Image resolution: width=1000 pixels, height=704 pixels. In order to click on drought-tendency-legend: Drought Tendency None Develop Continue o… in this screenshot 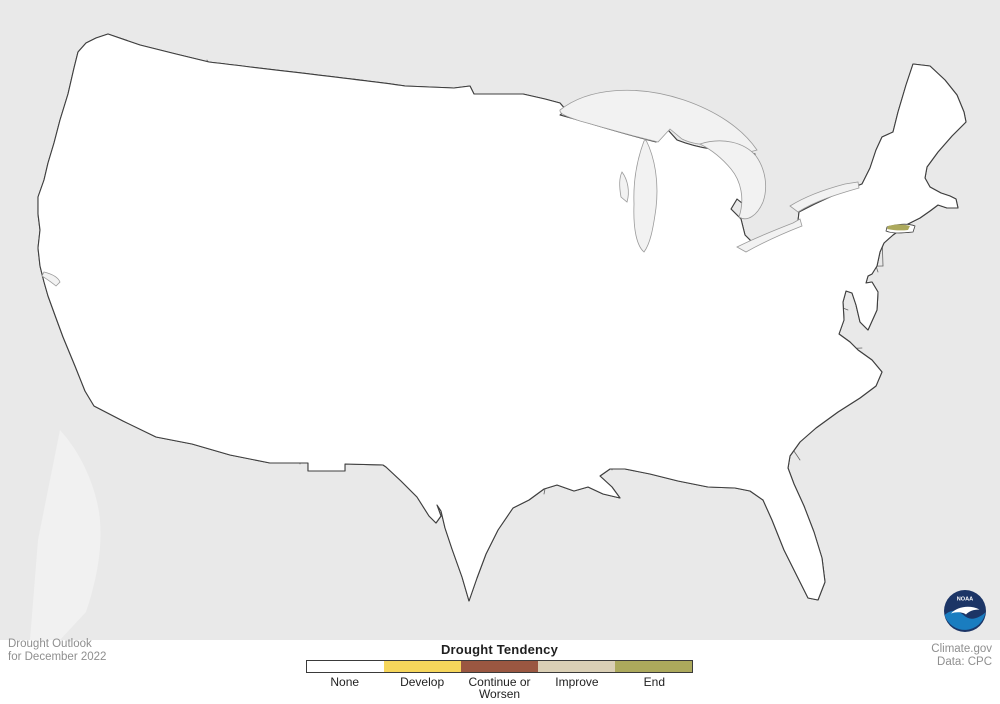, I will do `click(499, 671)`.